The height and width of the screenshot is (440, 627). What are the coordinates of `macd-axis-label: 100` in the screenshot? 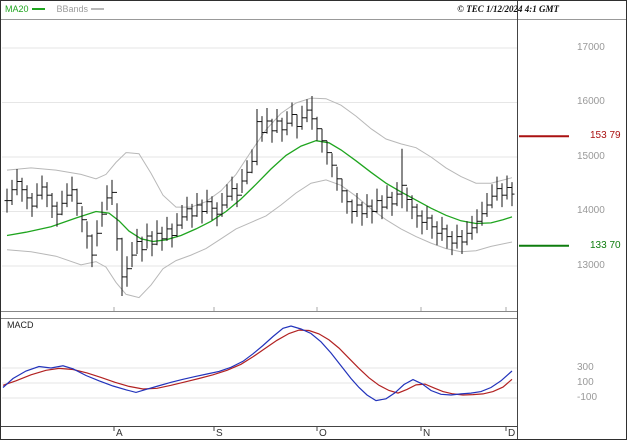 It's located at (585, 382).